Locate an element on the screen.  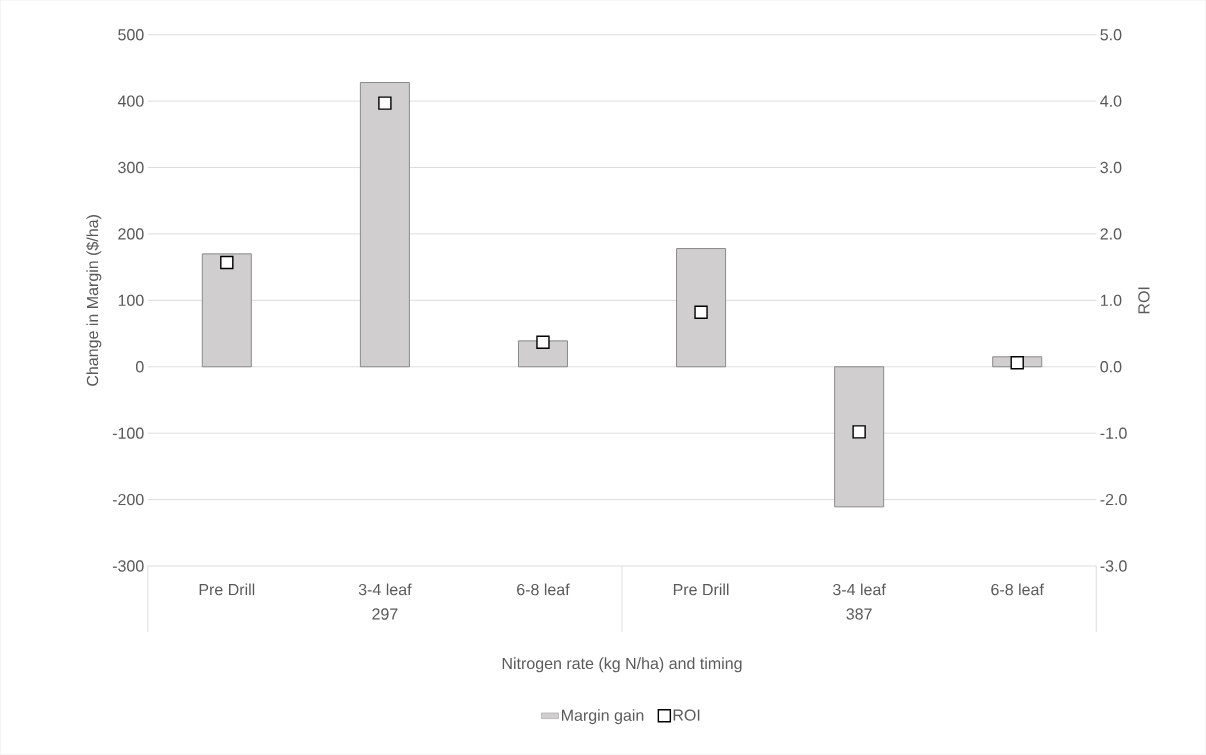
y-tick-label: 100 is located at coordinates (131, 300).